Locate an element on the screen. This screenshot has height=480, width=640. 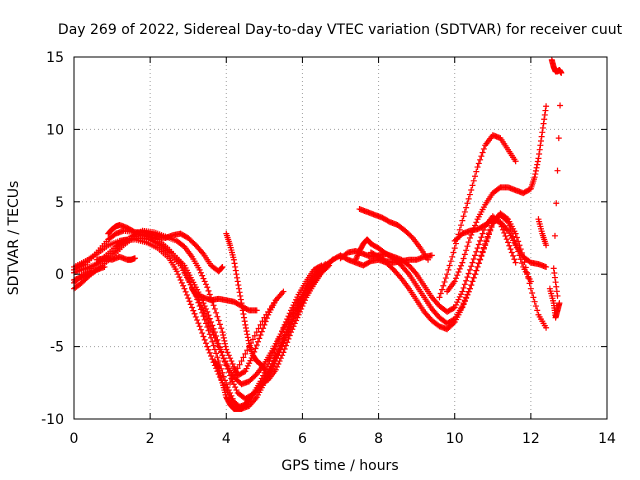
x-tick-label: 8 is located at coordinates (378, 439).